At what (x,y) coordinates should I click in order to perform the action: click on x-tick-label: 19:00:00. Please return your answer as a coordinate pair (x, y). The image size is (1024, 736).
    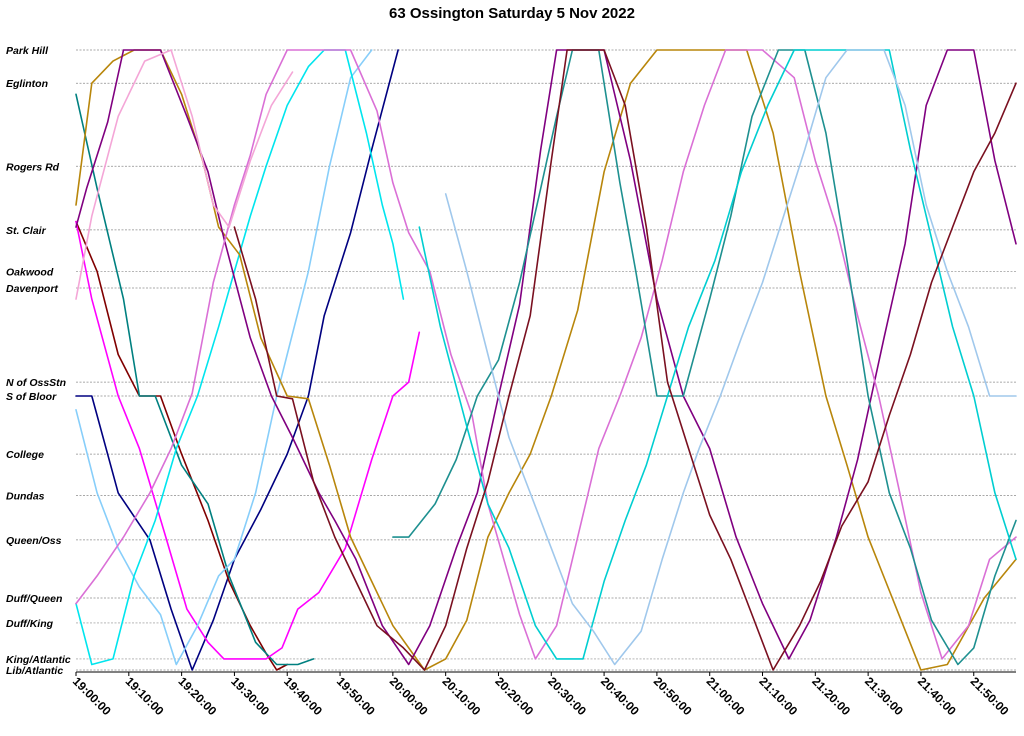
    Looking at the image, I should click on (92, 696).